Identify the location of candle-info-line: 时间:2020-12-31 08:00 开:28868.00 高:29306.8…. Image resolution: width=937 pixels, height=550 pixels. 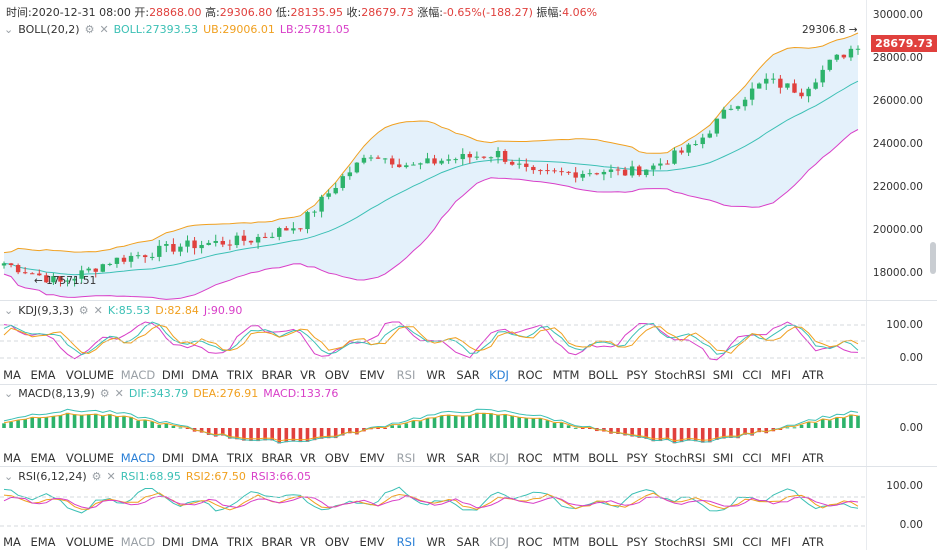
(301, 12).